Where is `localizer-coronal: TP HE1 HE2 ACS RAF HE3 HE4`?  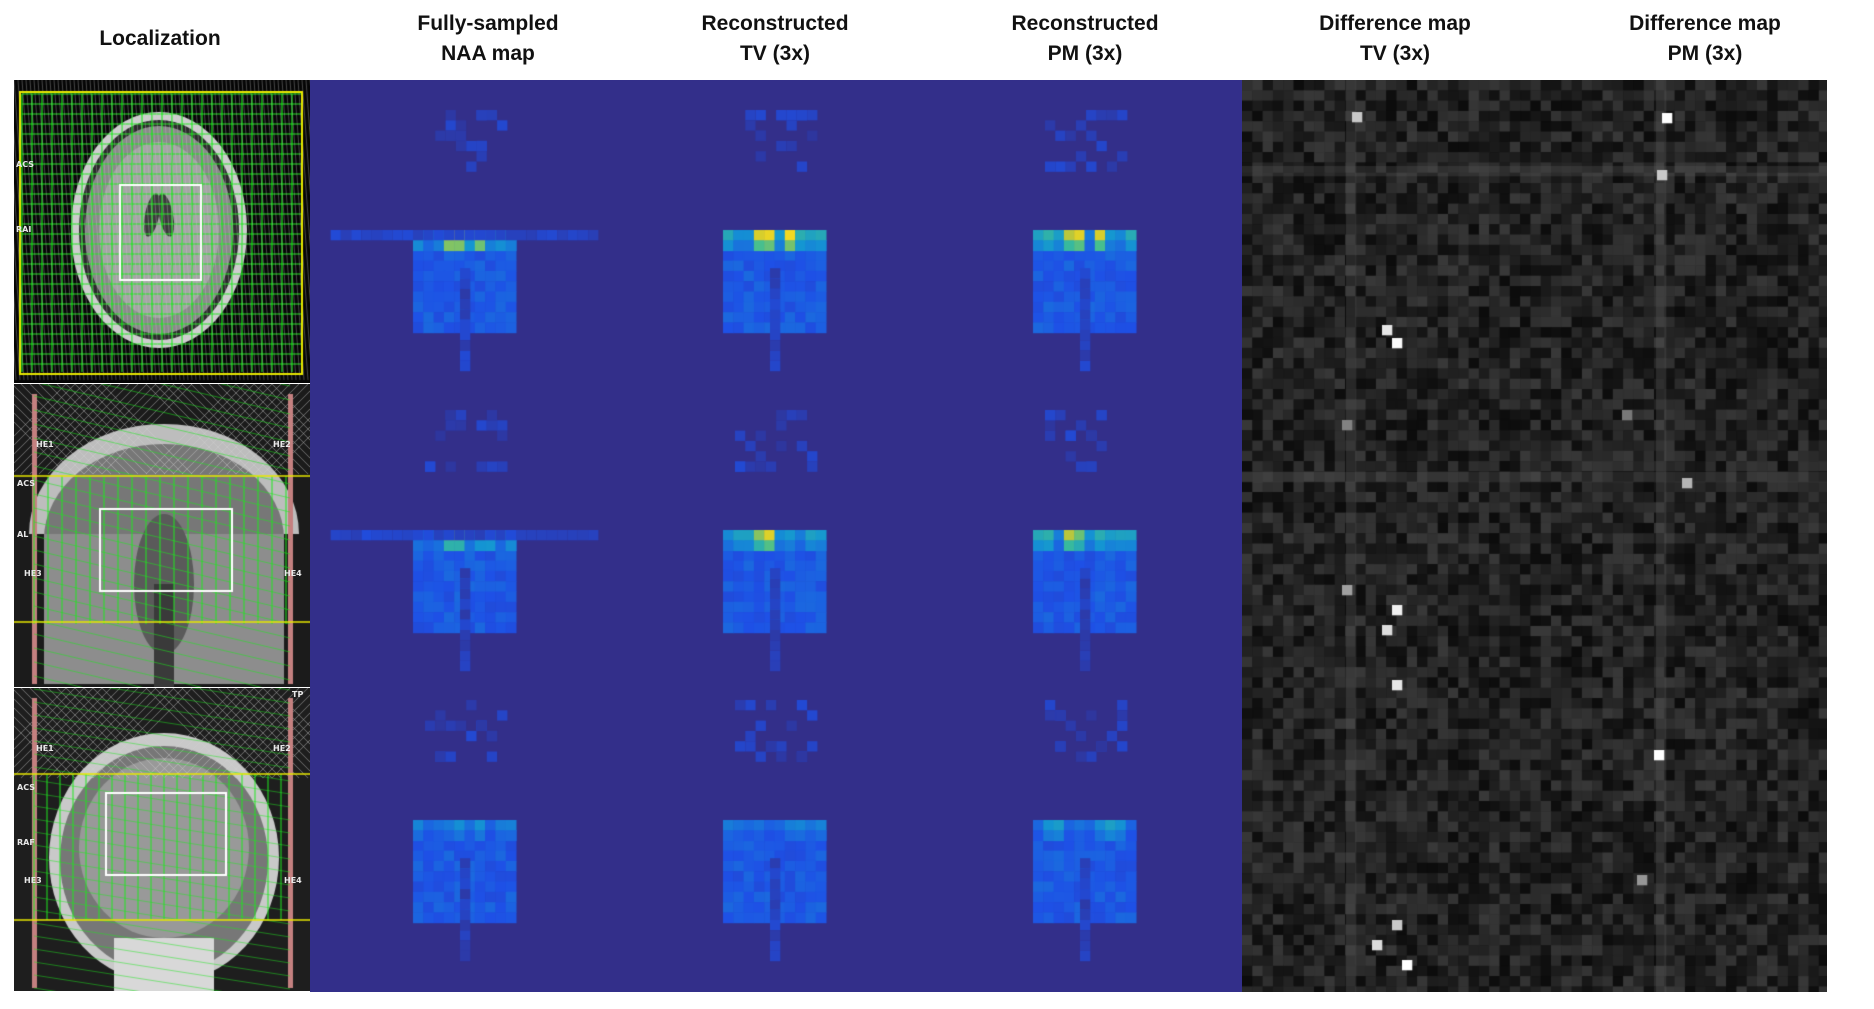 localizer-coronal: TP HE1 HE2 ACS RAF HE3 HE4 is located at coordinates (162, 839).